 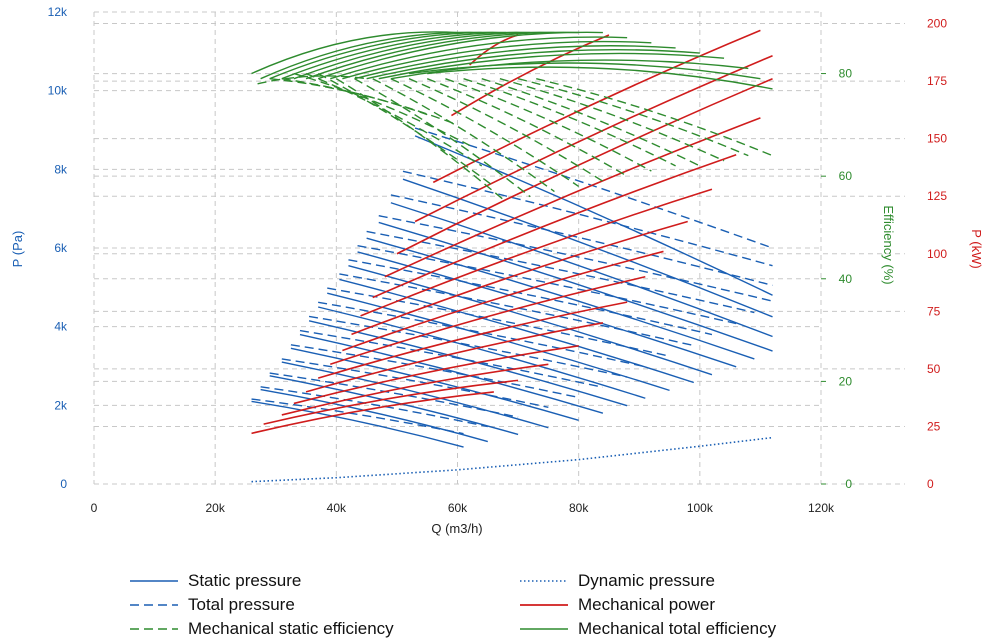 I want to click on x-tick-label: 0, so click(x=94, y=508).